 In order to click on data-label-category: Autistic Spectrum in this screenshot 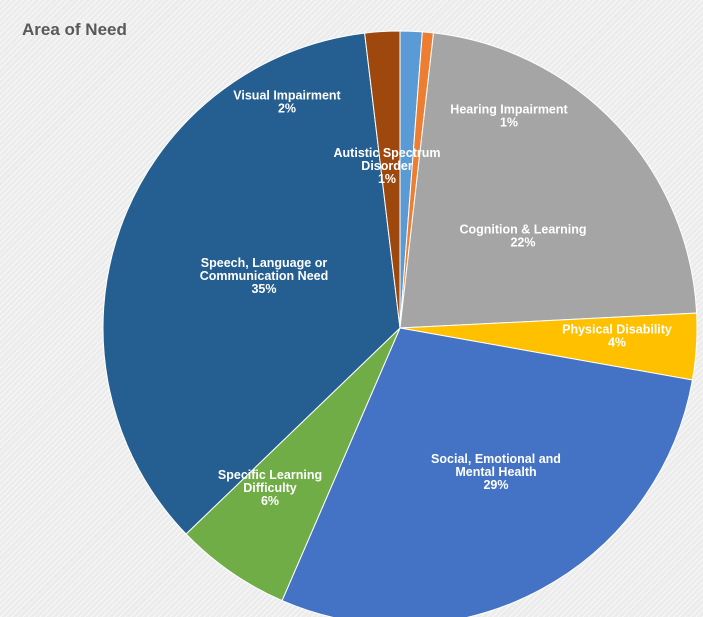, I will do `click(387, 153)`.